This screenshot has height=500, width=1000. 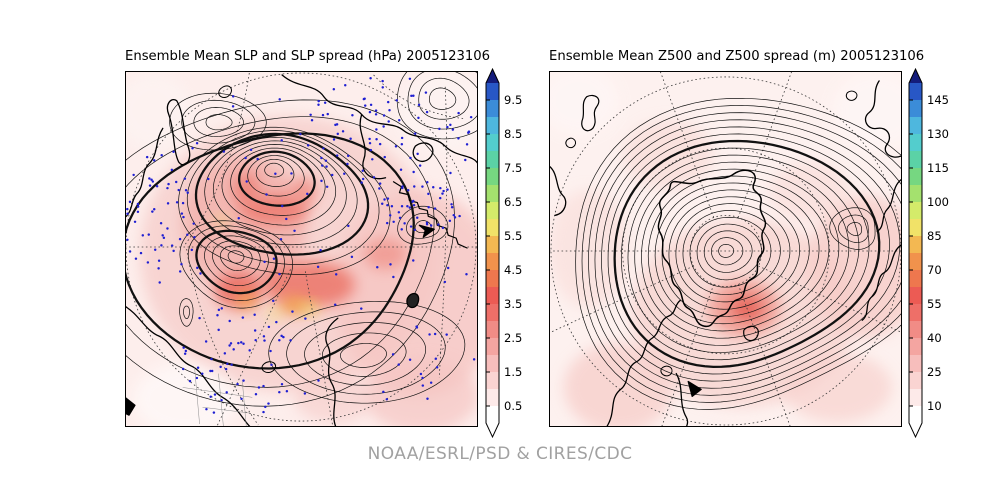 What do you see at coordinates (513, 304) in the screenshot?
I see `svg-text: 3.5` at bounding box center [513, 304].